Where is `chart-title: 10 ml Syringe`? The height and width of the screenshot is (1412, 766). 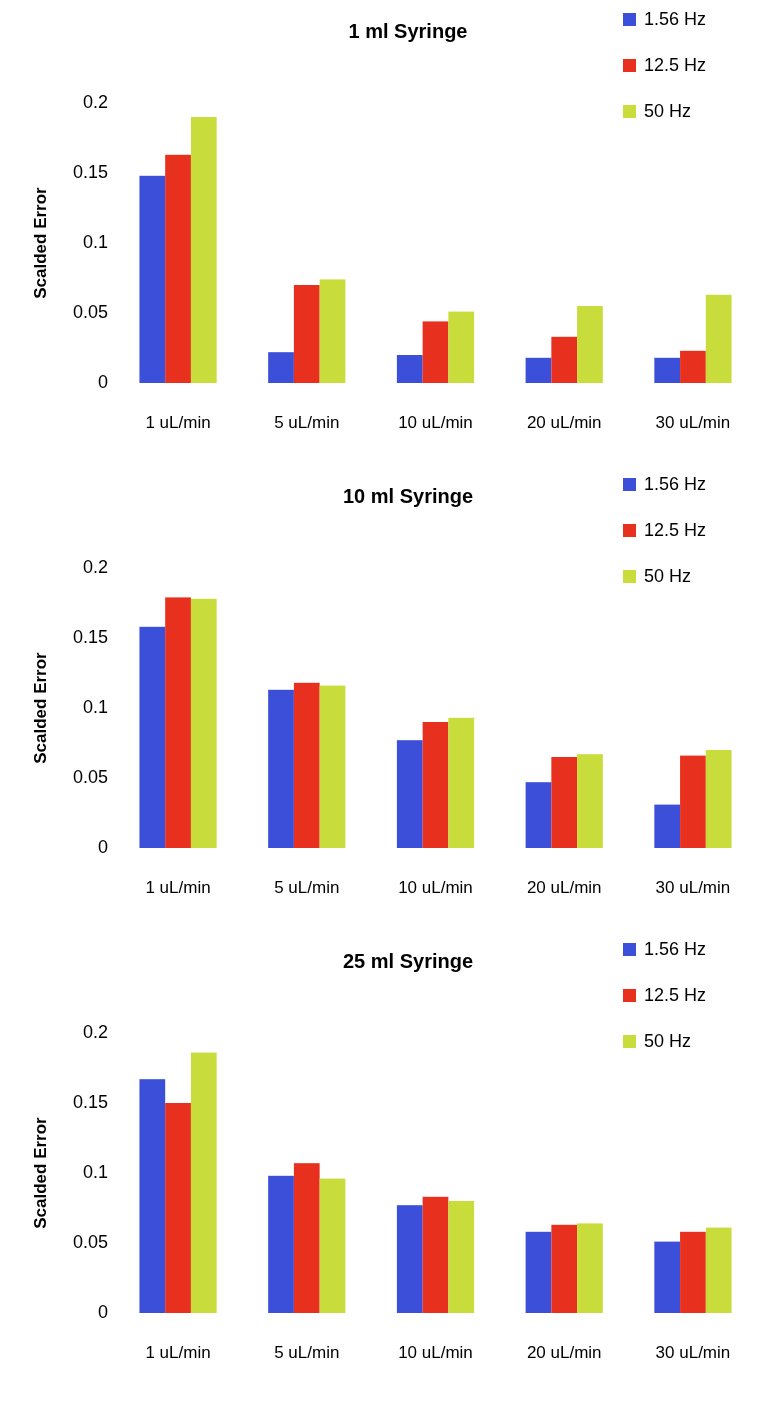 chart-title: 10 ml Syringe is located at coordinates (408, 496).